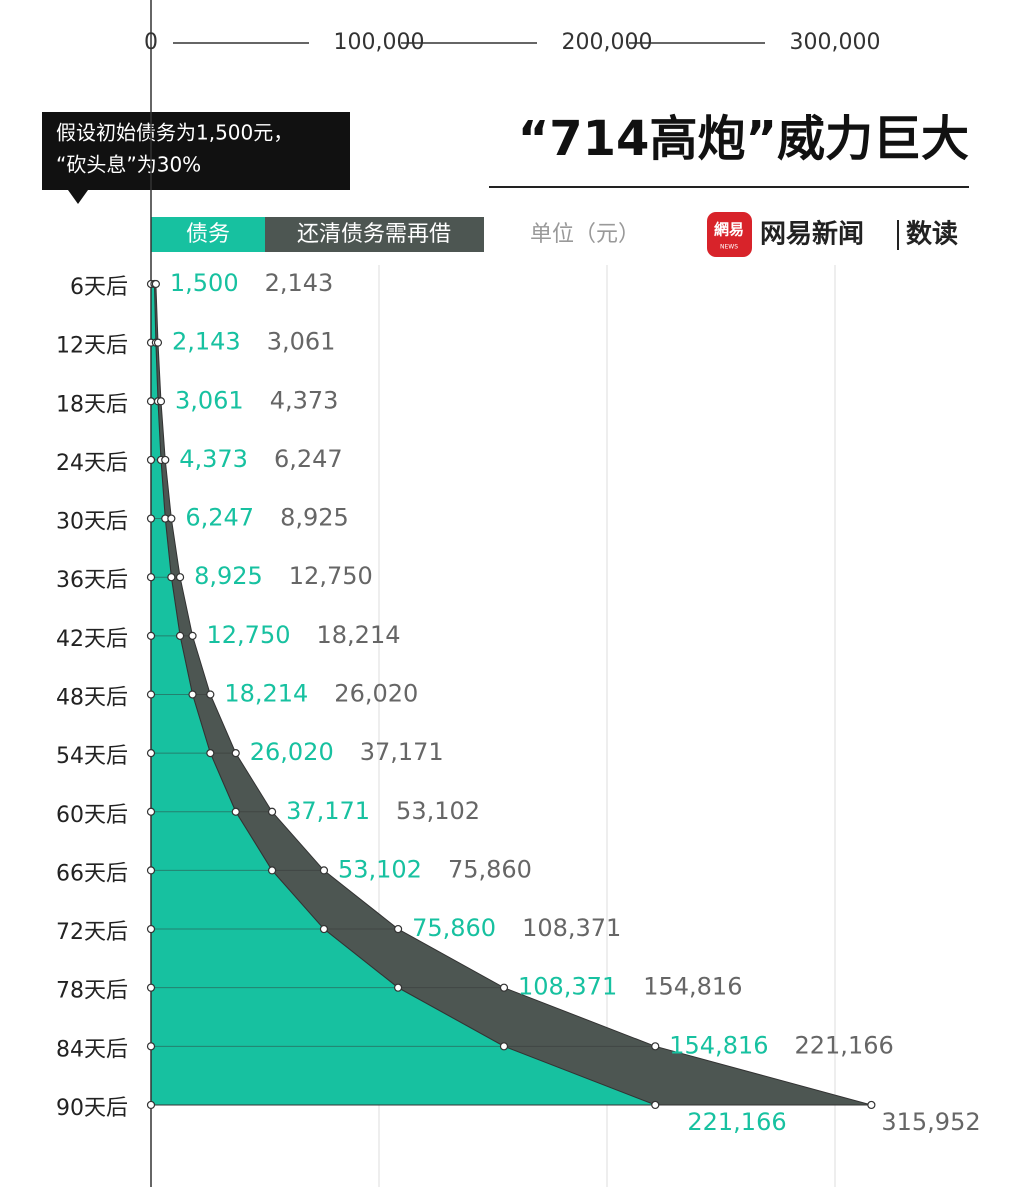 This screenshot has height=1187, width=1024. What do you see at coordinates (92, 1049) in the screenshot?
I see `y-tick-label: 84天后` at bounding box center [92, 1049].